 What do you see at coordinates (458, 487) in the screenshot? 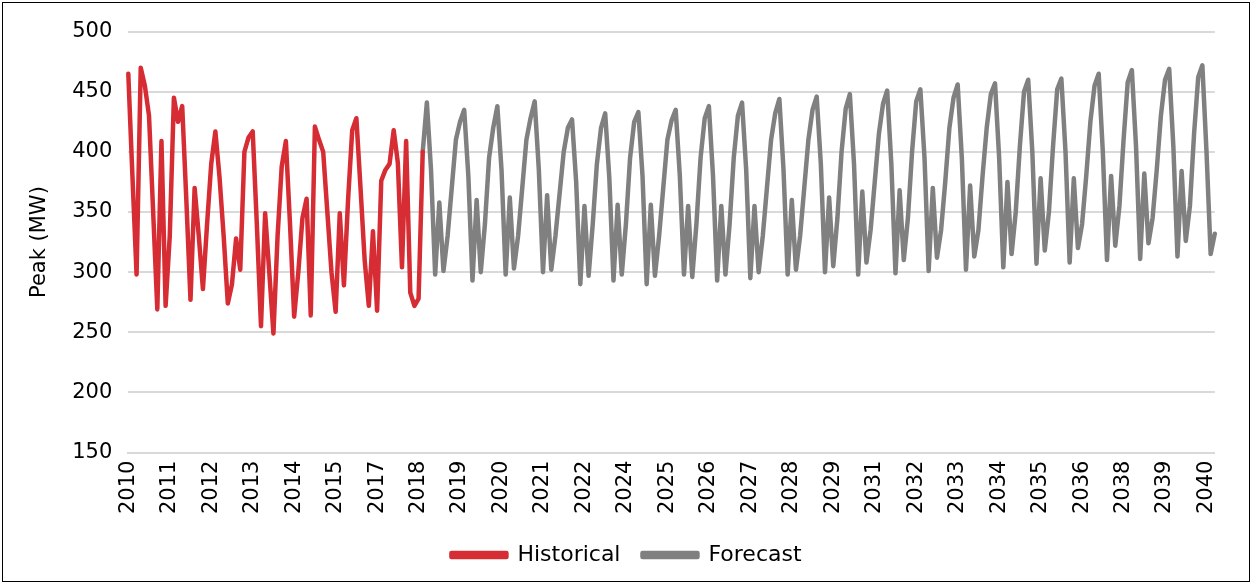
I see `x-tick-label: 2019` at bounding box center [458, 487].